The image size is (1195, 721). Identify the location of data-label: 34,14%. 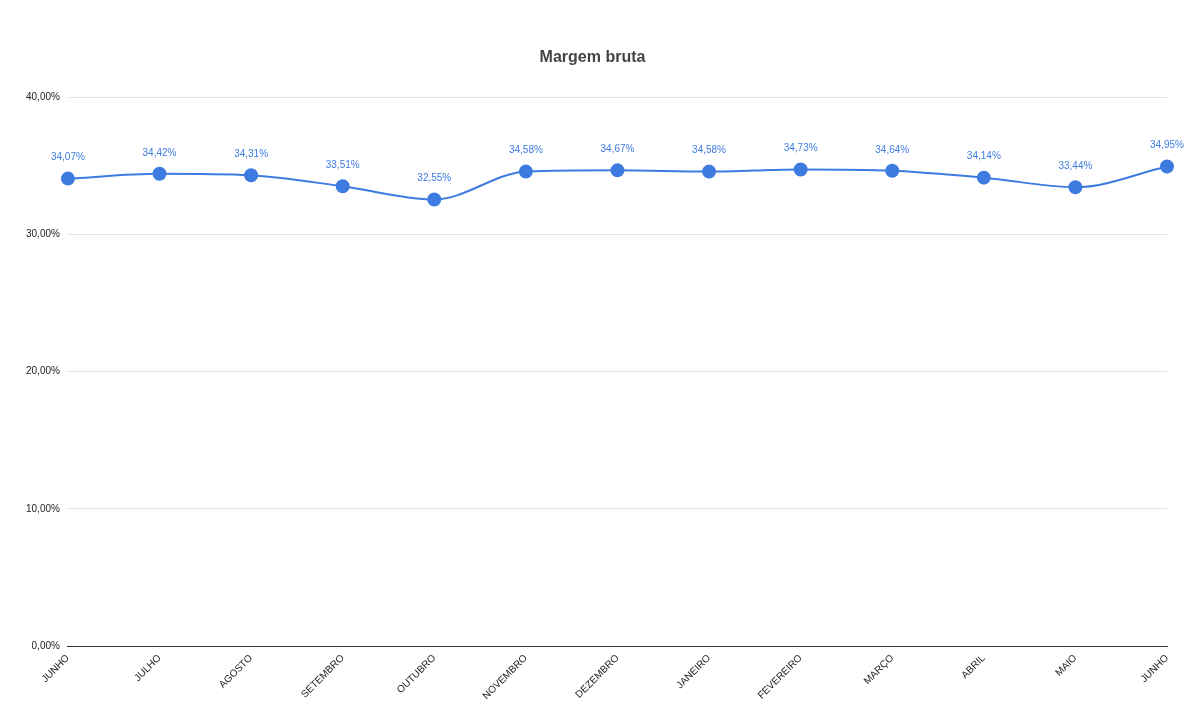
(983, 156).